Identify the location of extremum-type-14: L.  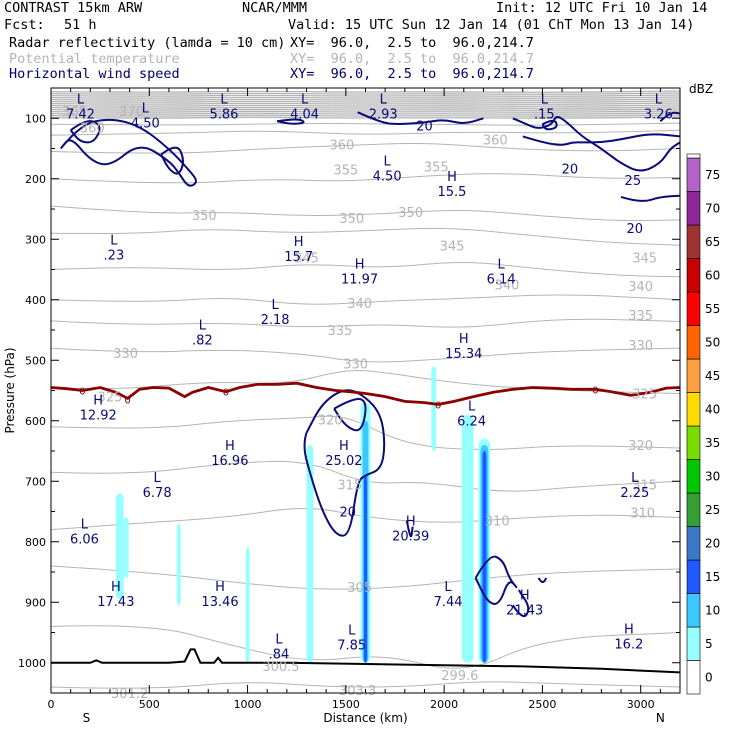
(203, 326).